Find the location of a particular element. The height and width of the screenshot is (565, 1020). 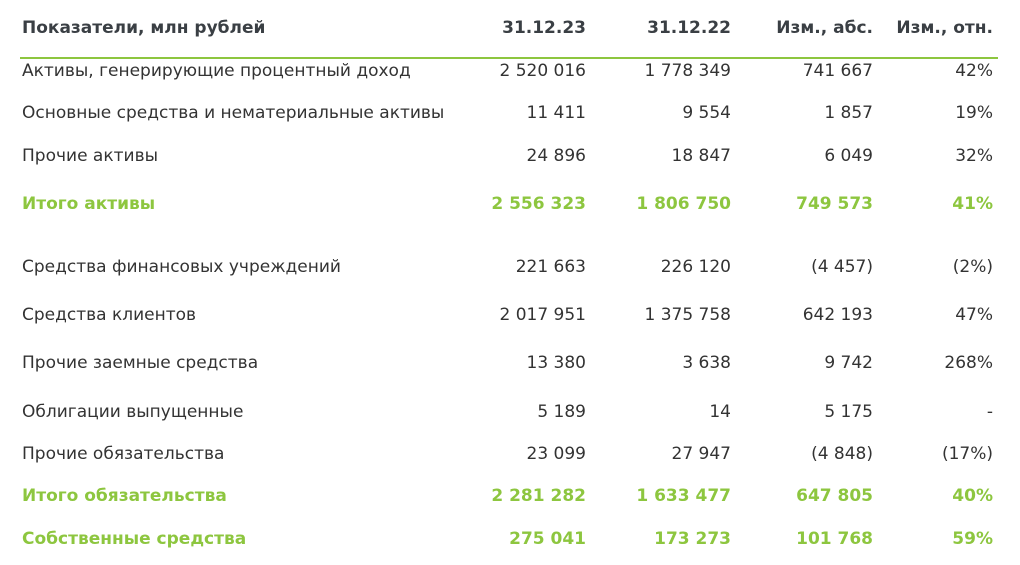

row-value-2022: 18 847 is located at coordinates (701, 156).